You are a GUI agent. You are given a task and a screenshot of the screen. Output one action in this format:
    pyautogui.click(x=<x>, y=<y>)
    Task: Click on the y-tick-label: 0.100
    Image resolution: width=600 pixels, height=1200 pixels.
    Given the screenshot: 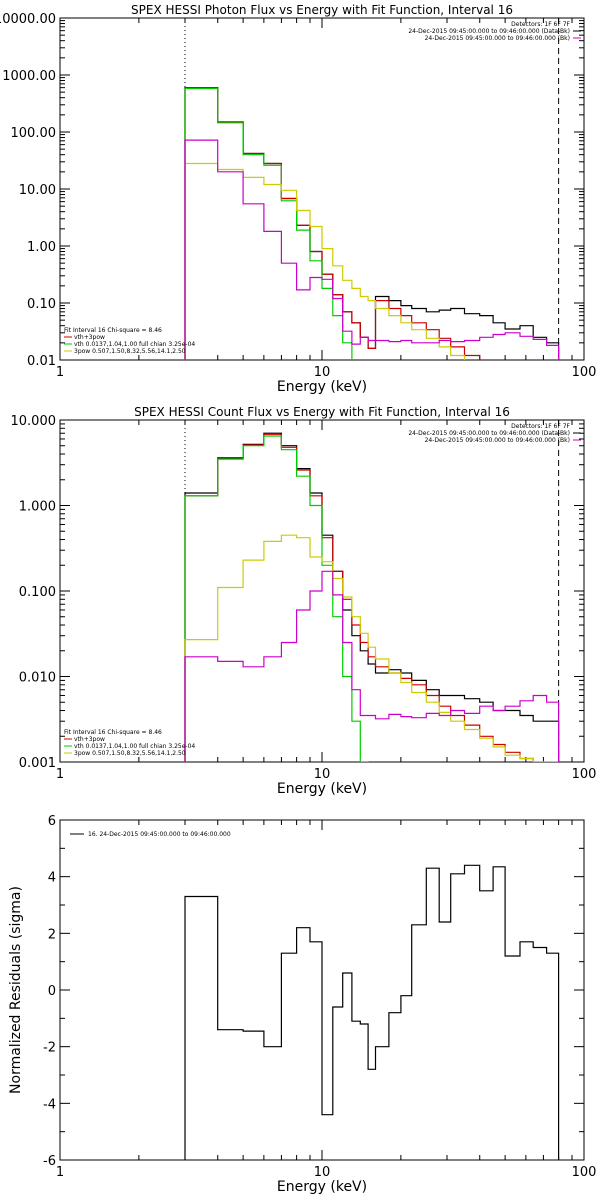 What is the action you would take?
    pyautogui.click(x=37, y=592)
    